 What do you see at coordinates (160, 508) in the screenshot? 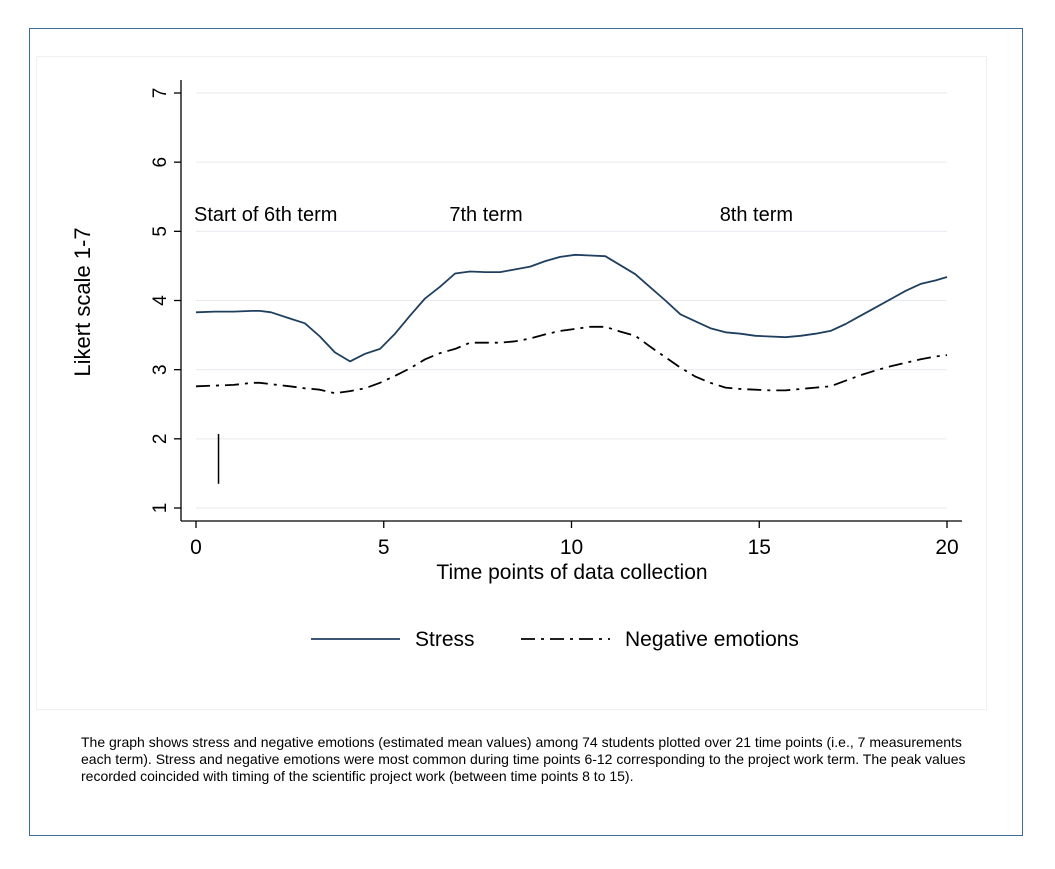
I see `y-tick-label: 1` at bounding box center [160, 508].